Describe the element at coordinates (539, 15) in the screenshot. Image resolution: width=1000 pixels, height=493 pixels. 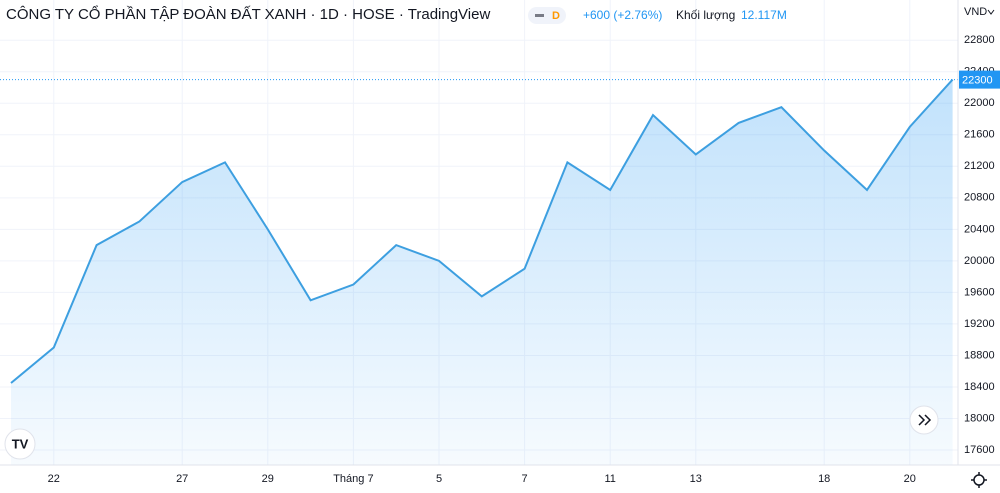
I see `badge-dash` at that location.